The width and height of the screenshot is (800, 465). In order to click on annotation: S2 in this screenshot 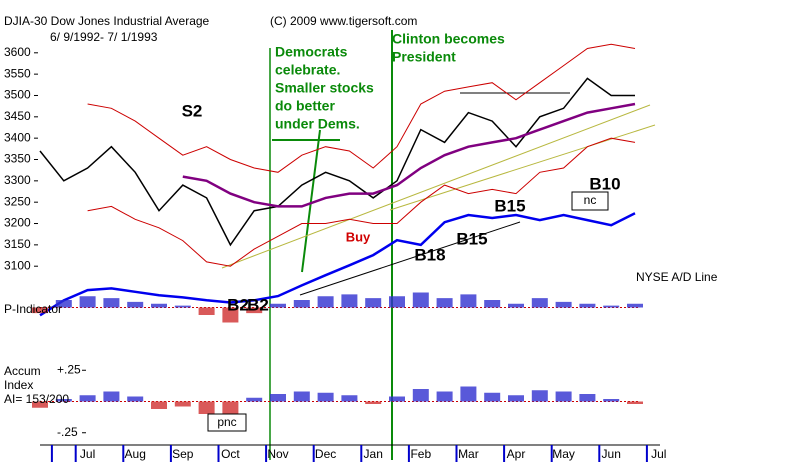, I will do `click(192, 110)`.